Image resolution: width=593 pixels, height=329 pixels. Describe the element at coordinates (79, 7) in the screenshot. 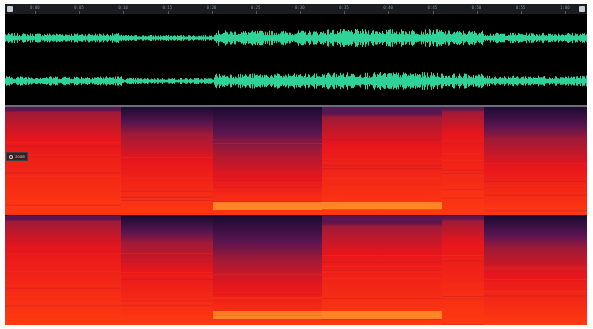

I see `ruler-tick-label: 0:05` at that location.